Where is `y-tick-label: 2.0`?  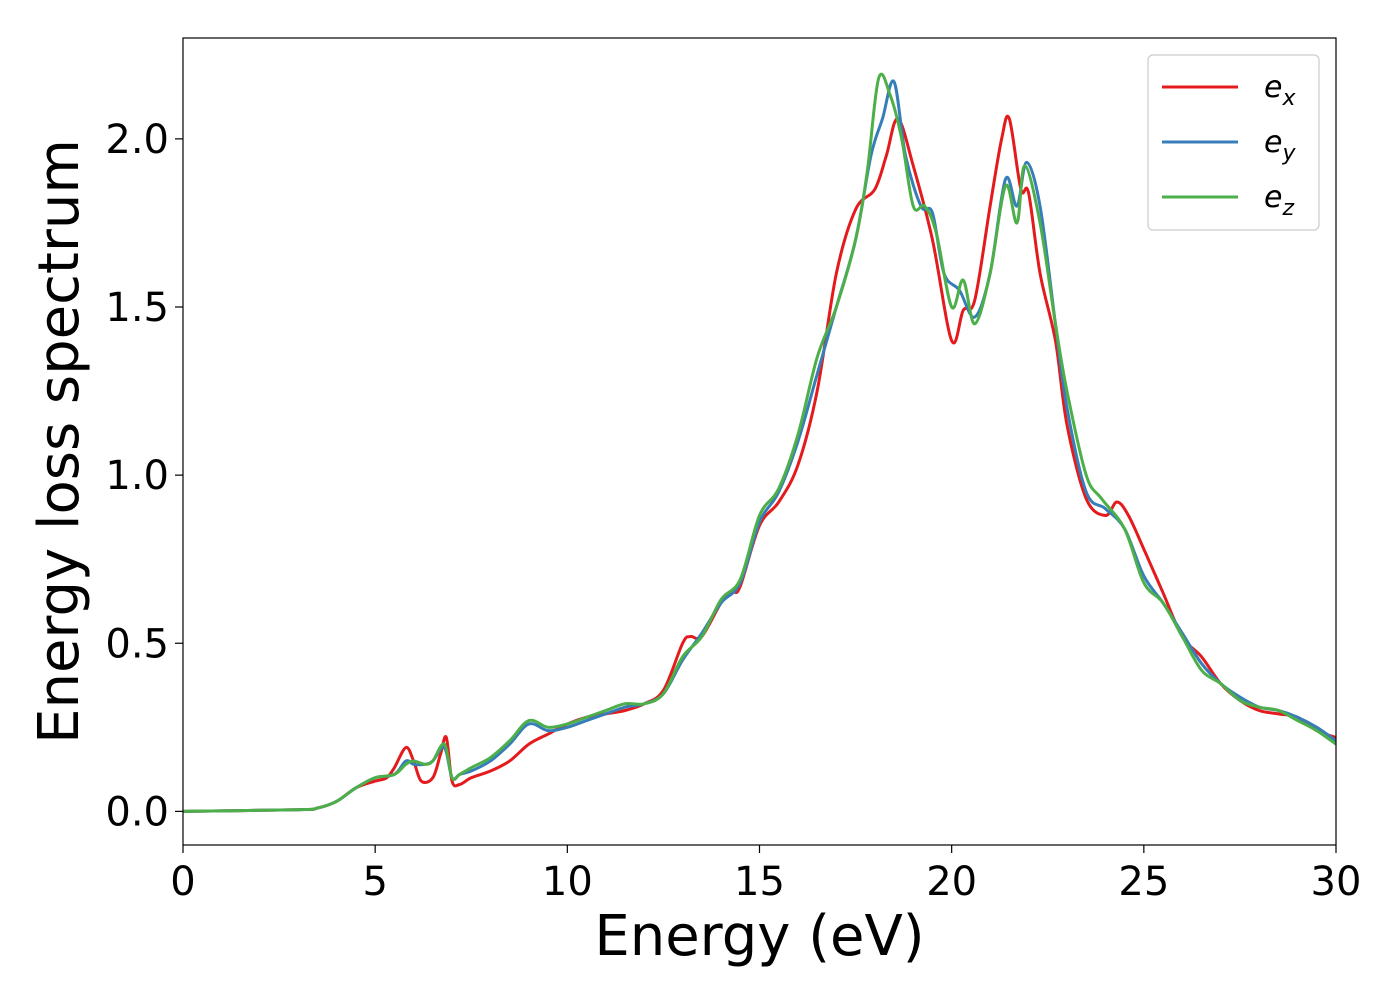
y-tick-label: 2.0 is located at coordinates (137, 140).